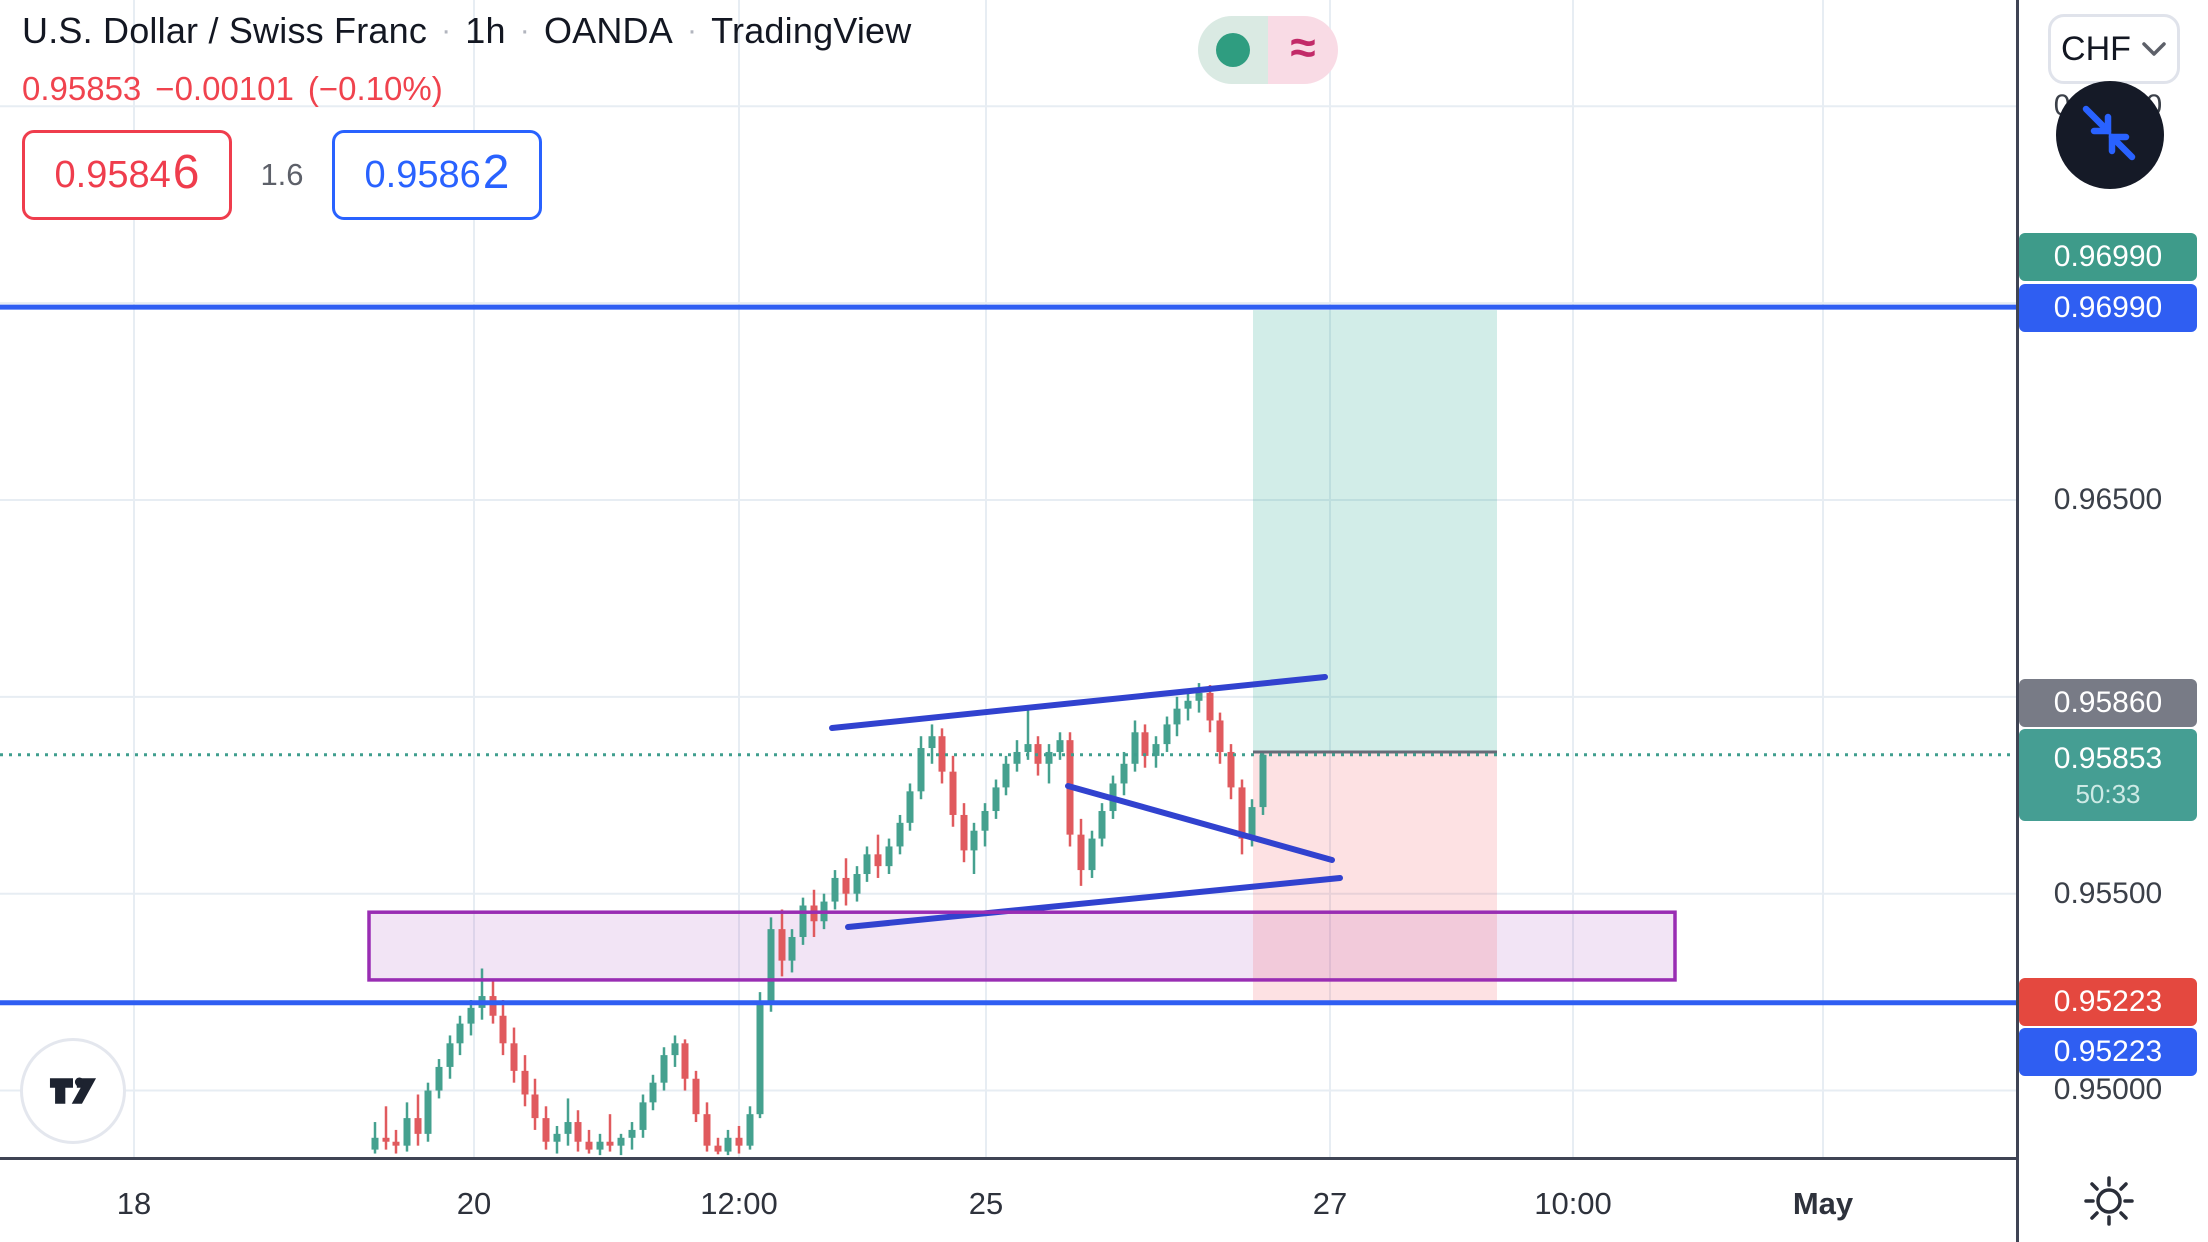 This screenshot has width=2208, height=1242. Describe the element at coordinates (1375, 877) in the screenshot. I see `long-position-loss-zone` at that location.